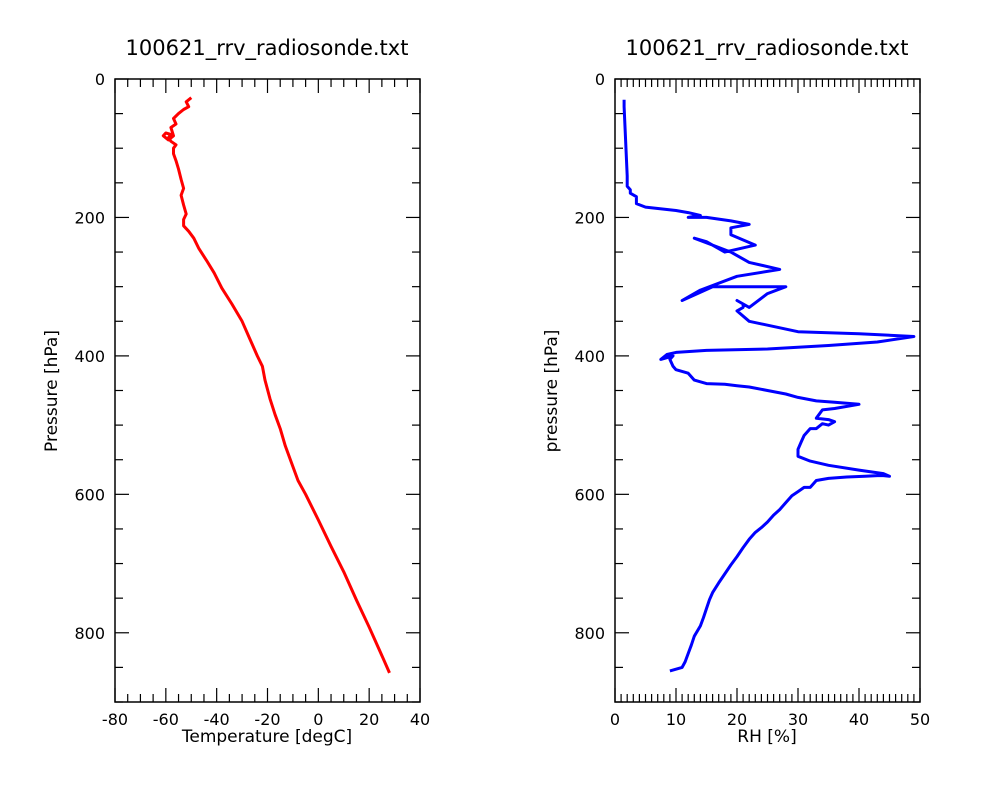 This screenshot has height=799, width=999. Describe the element at coordinates (89, 633) in the screenshot. I see `temperature-y-tick-label: 800` at that location.